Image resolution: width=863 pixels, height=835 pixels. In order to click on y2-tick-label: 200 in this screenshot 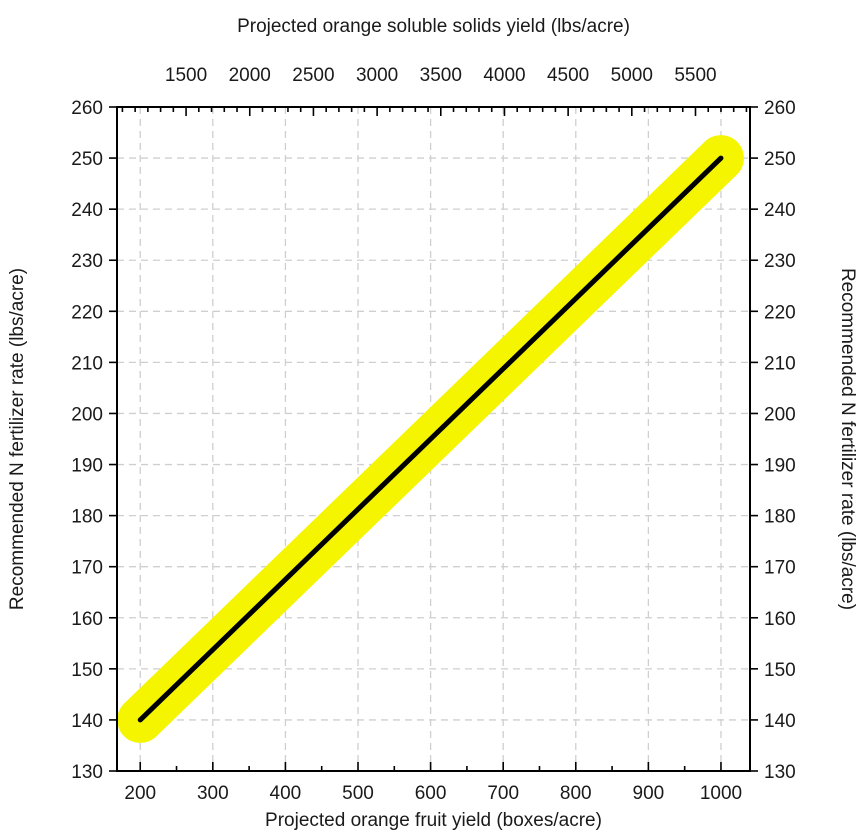, I will do `click(780, 414)`.